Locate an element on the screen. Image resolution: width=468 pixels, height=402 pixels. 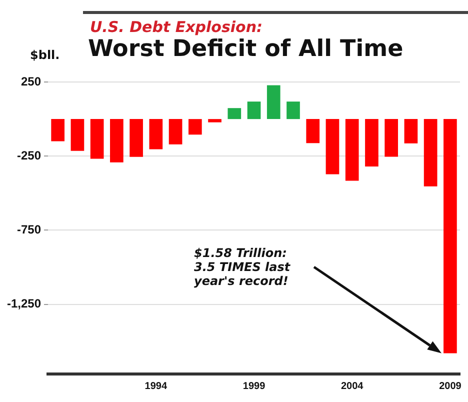
x-tick-label: 1994 is located at coordinates (156, 386).